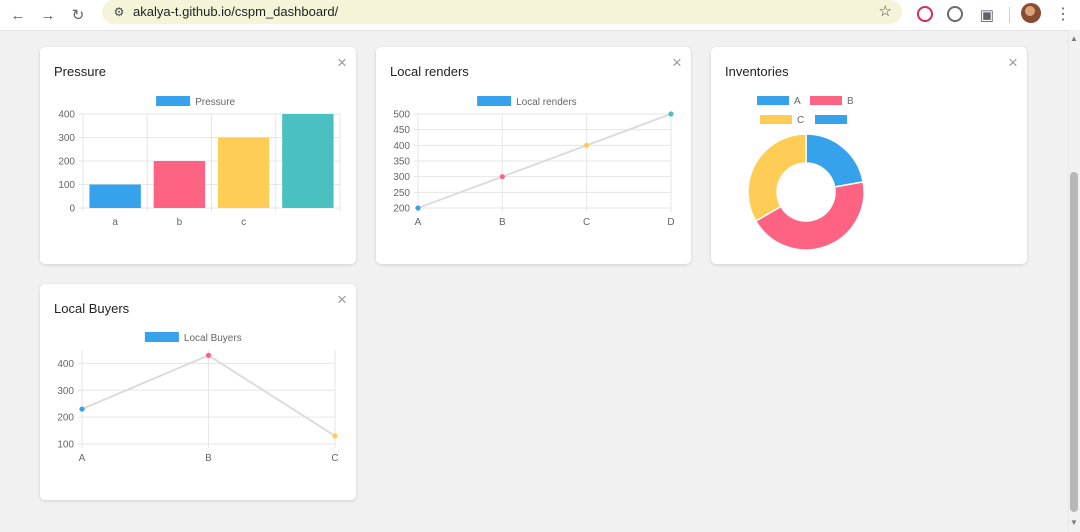  Describe the element at coordinates (401, 130) in the screenshot. I see `y-tick-label: 450` at that location.